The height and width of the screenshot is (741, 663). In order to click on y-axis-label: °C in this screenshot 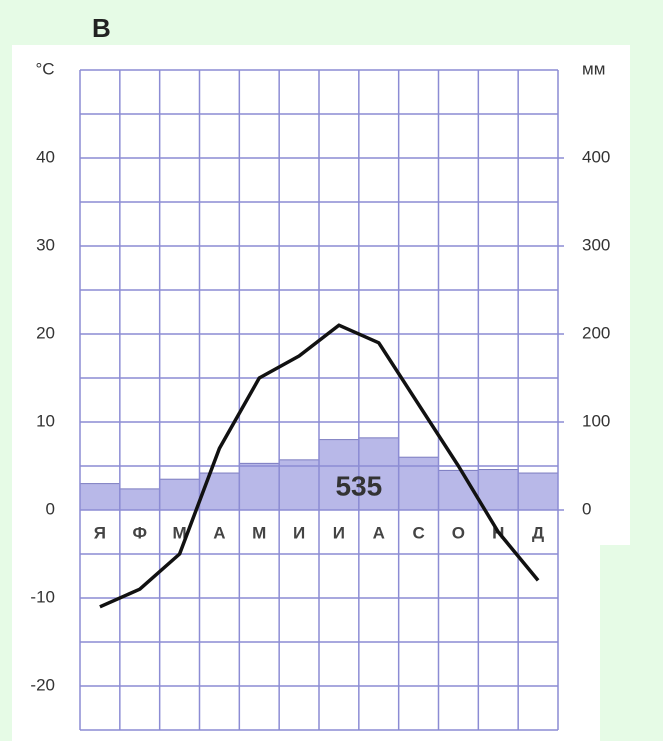, I will do `click(44, 68)`.